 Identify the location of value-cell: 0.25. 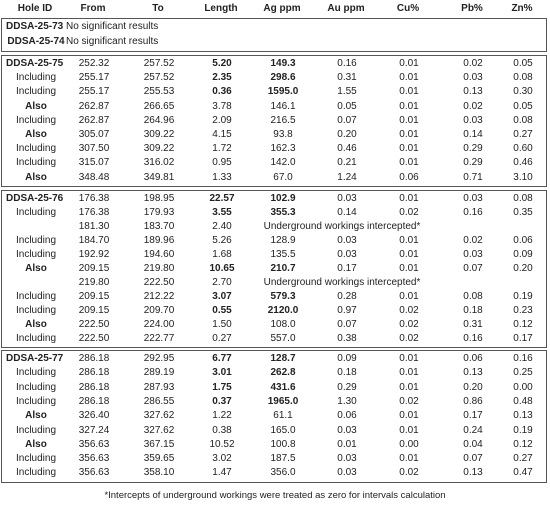
(523, 373).